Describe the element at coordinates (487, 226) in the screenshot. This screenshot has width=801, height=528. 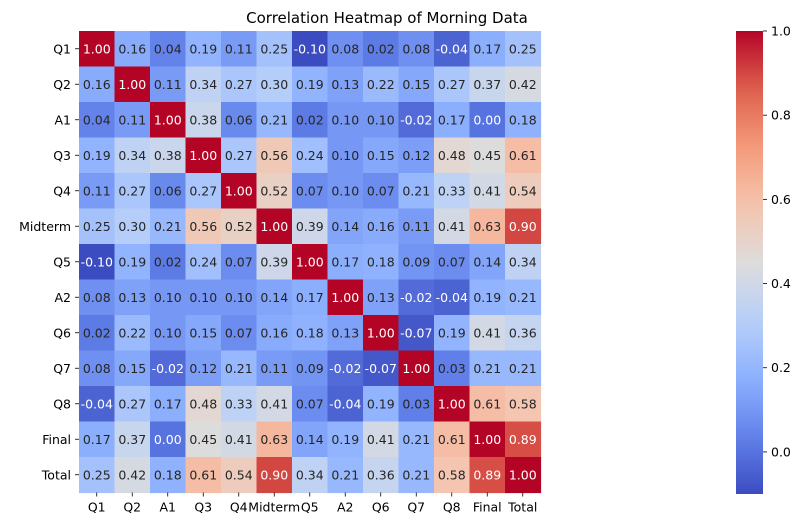
I see `cell-value-label: 0.63` at that location.